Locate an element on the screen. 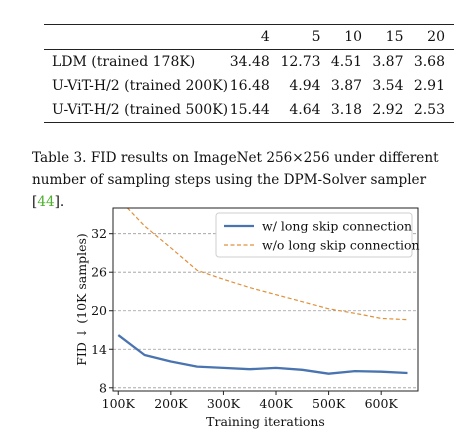 This screenshot has height=445, width=474. table-cell: 4.51 is located at coordinates (346, 62).